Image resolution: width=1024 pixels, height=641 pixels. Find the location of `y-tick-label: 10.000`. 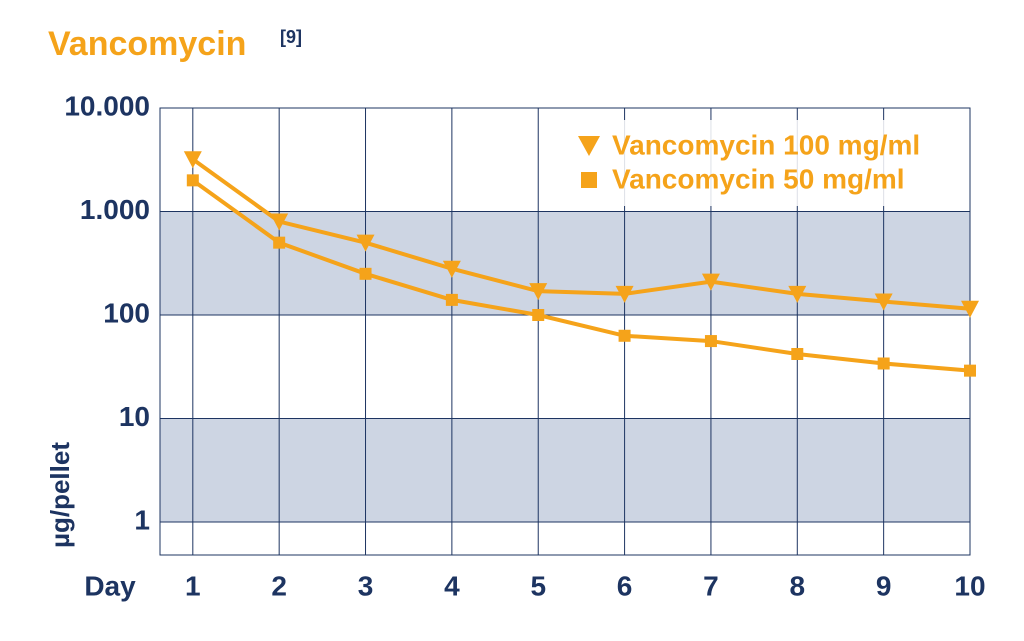

y-tick-label: 10.000 is located at coordinates (107, 105).